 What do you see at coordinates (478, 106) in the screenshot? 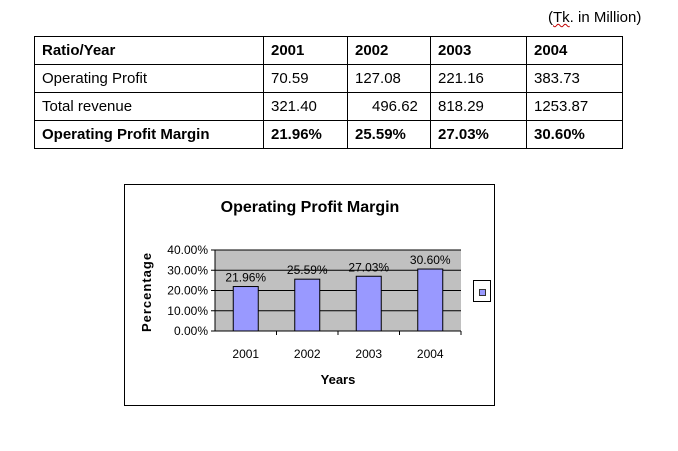
I see `table-cell: 818.29` at bounding box center [478, 106].